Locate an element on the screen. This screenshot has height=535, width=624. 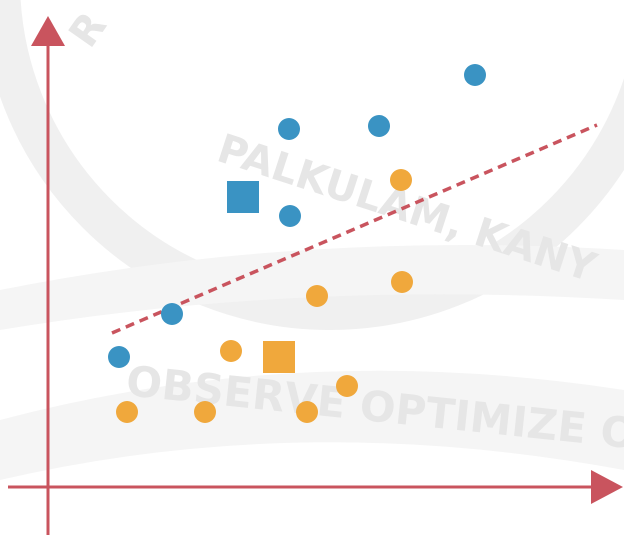
x-axis-arrow is located at coordinates (607, 487).